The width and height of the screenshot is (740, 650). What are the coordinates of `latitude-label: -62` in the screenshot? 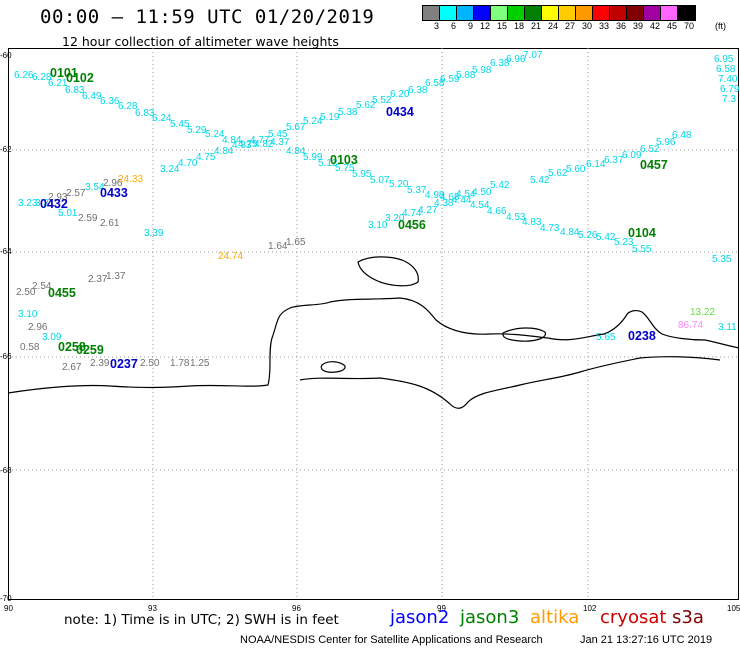 It's located at (6, 149).